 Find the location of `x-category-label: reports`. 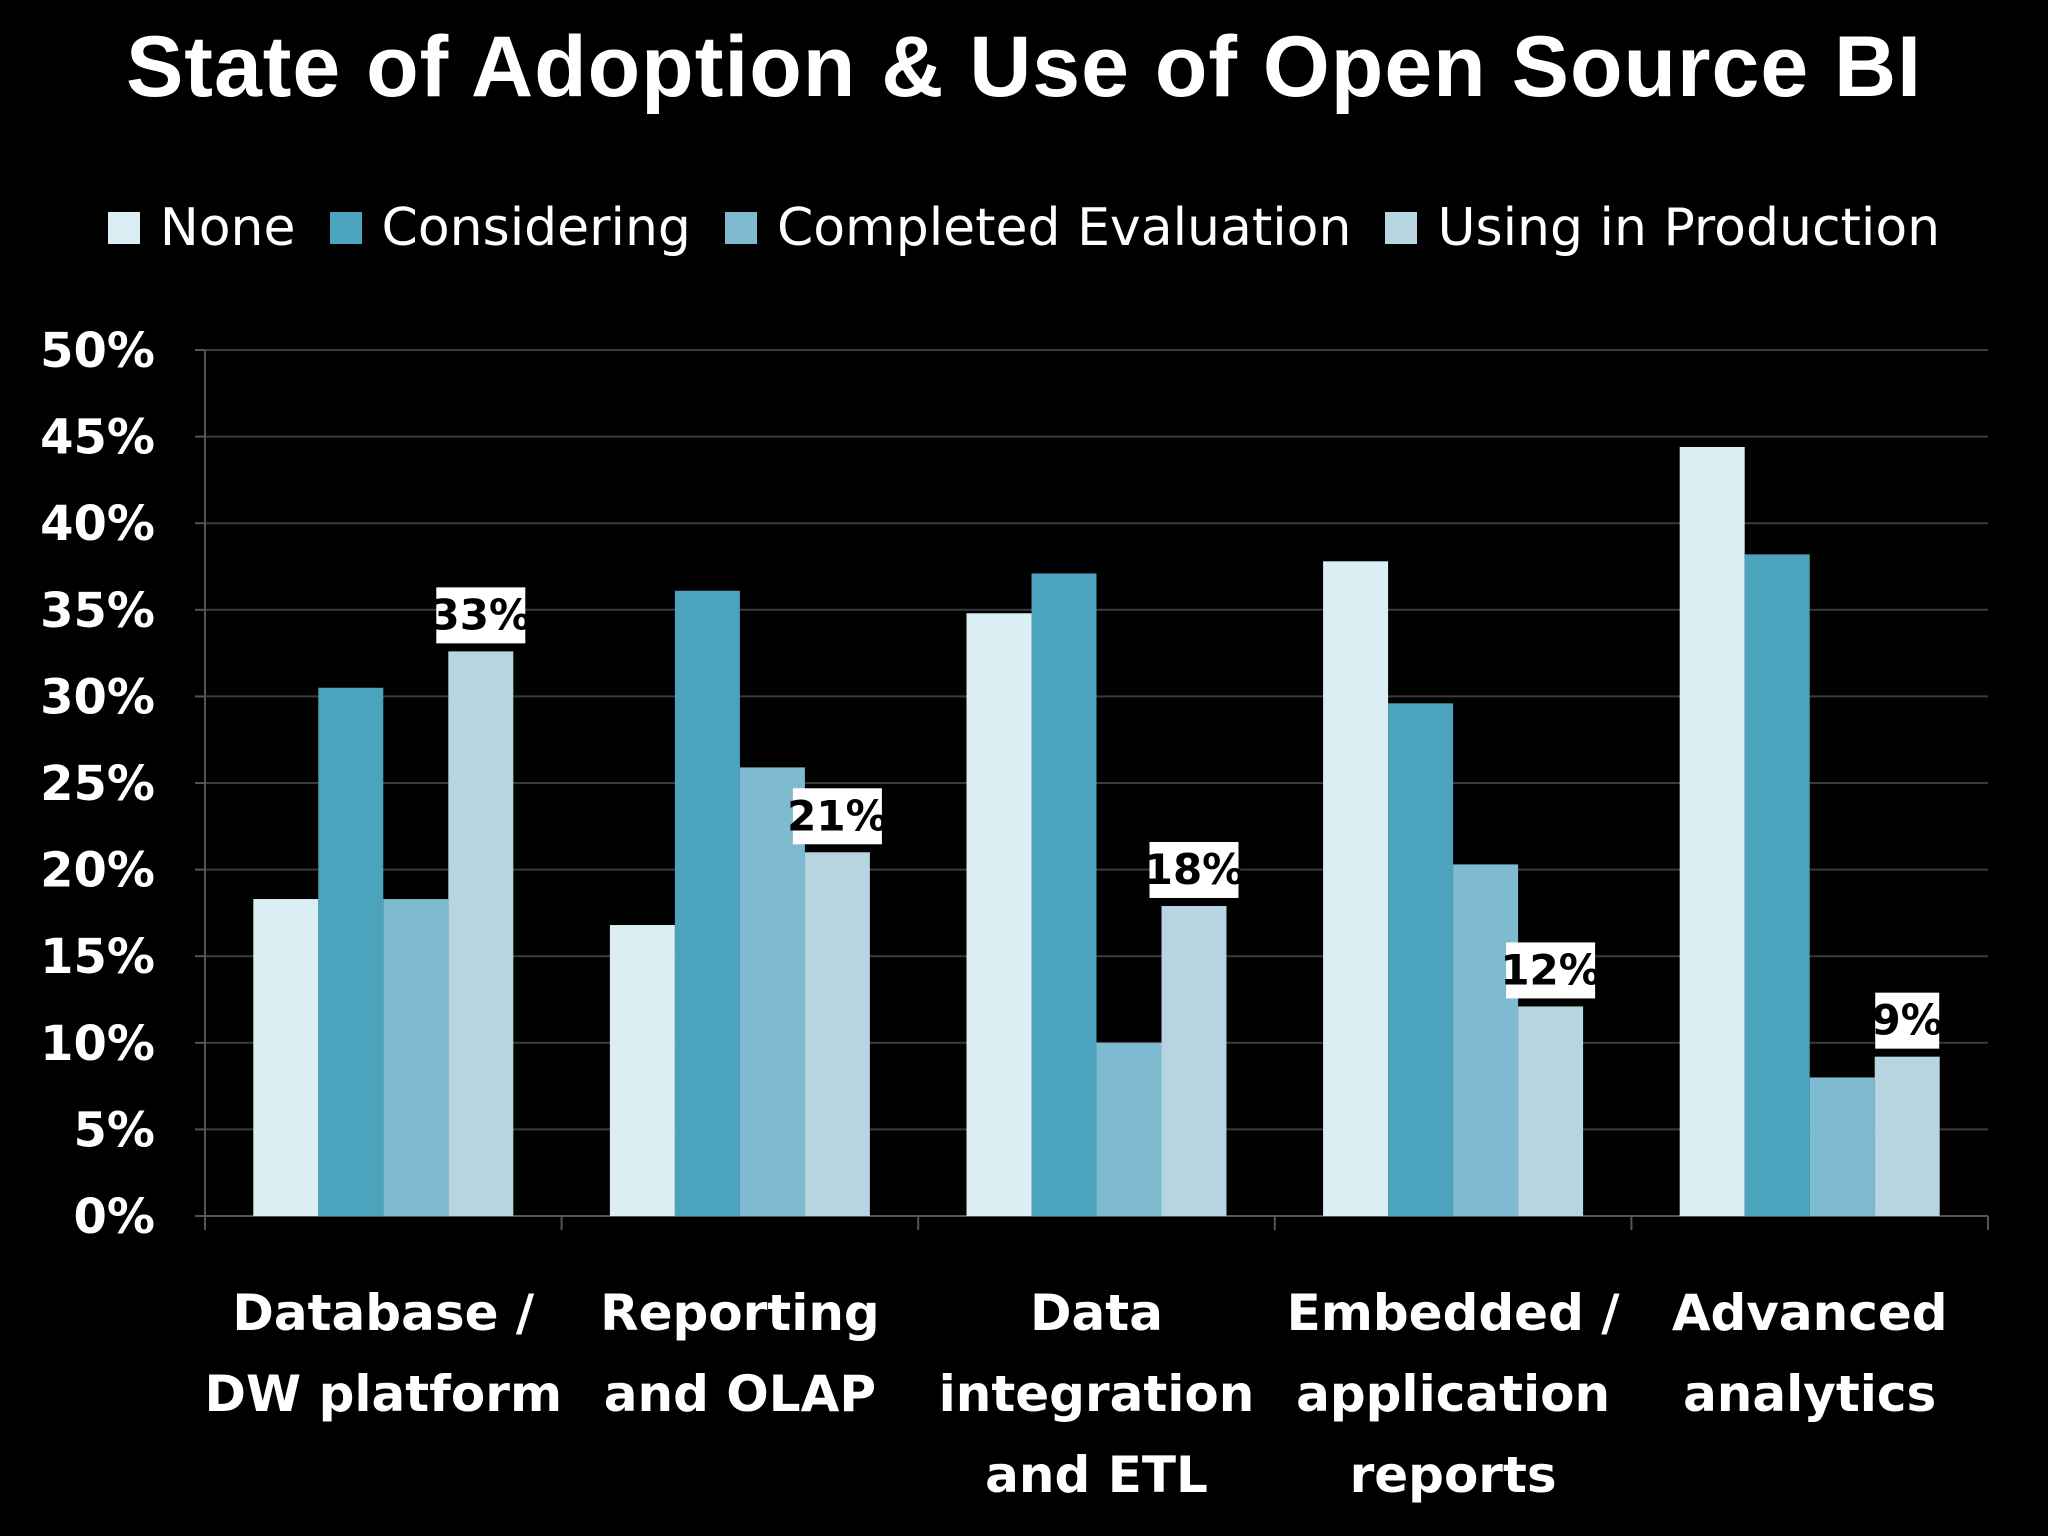

x-category-label: reports is located at coordinates (1453, 1475).